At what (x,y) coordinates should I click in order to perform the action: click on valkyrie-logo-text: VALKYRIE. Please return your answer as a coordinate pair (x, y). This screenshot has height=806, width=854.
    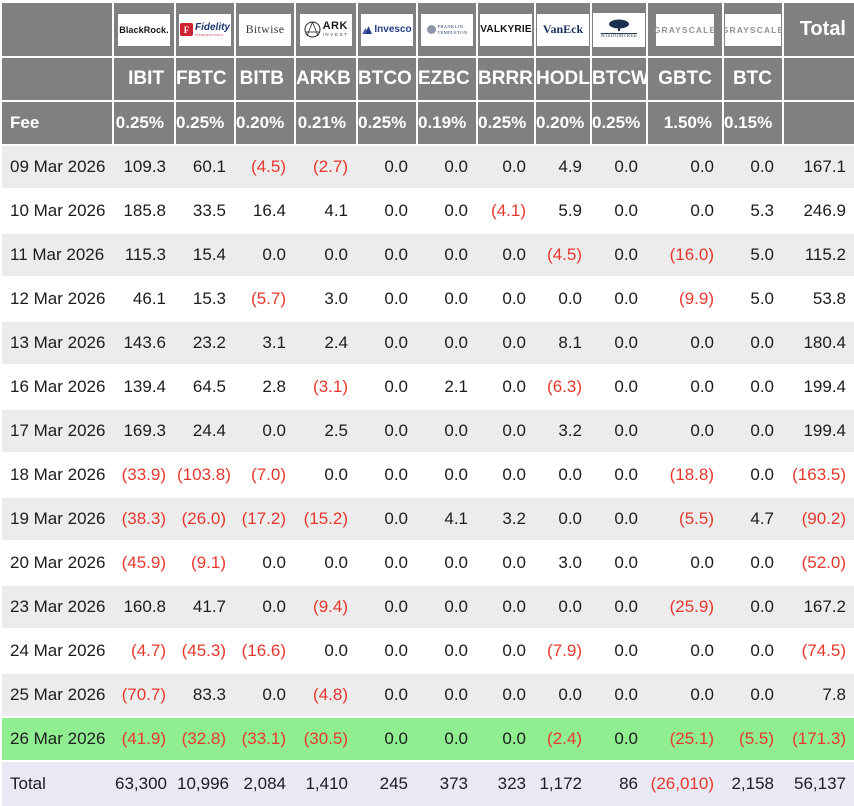
    Looking at the image, I should click on (506, 29).